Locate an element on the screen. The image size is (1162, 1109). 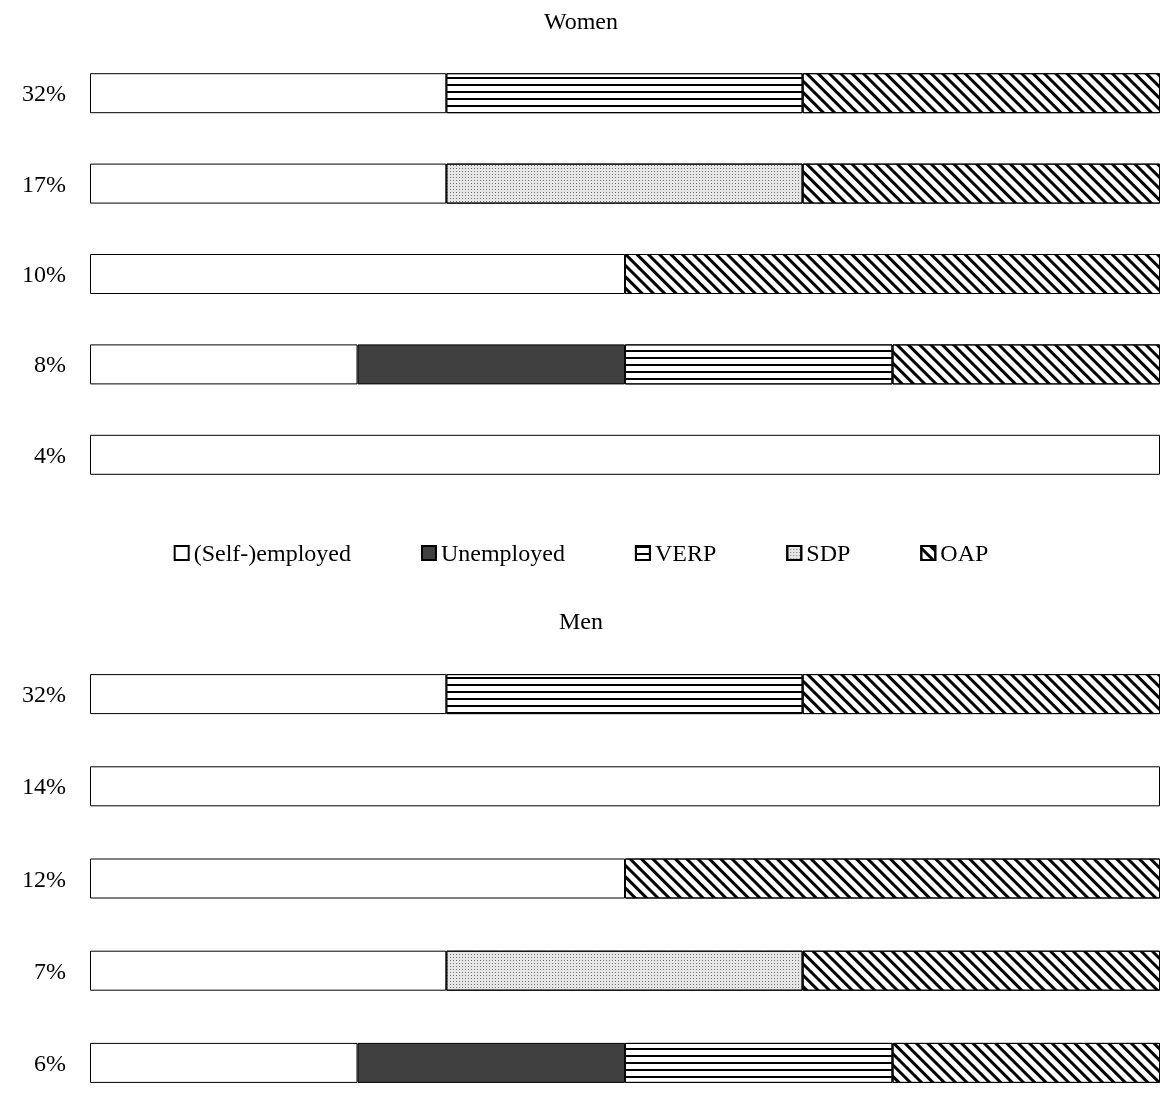
legend-label: Unemployed is located at coordinates (502, 553).